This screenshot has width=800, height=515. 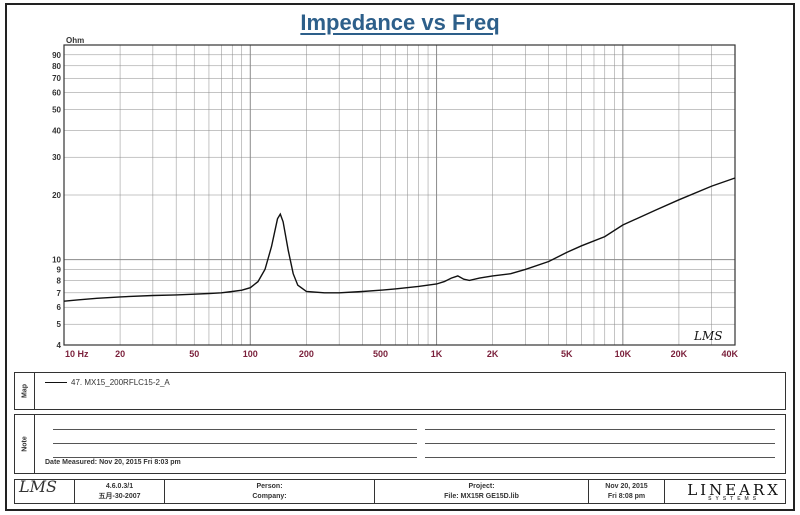 I want to click on y-tick-label: 50, so click(x=56, y=110).